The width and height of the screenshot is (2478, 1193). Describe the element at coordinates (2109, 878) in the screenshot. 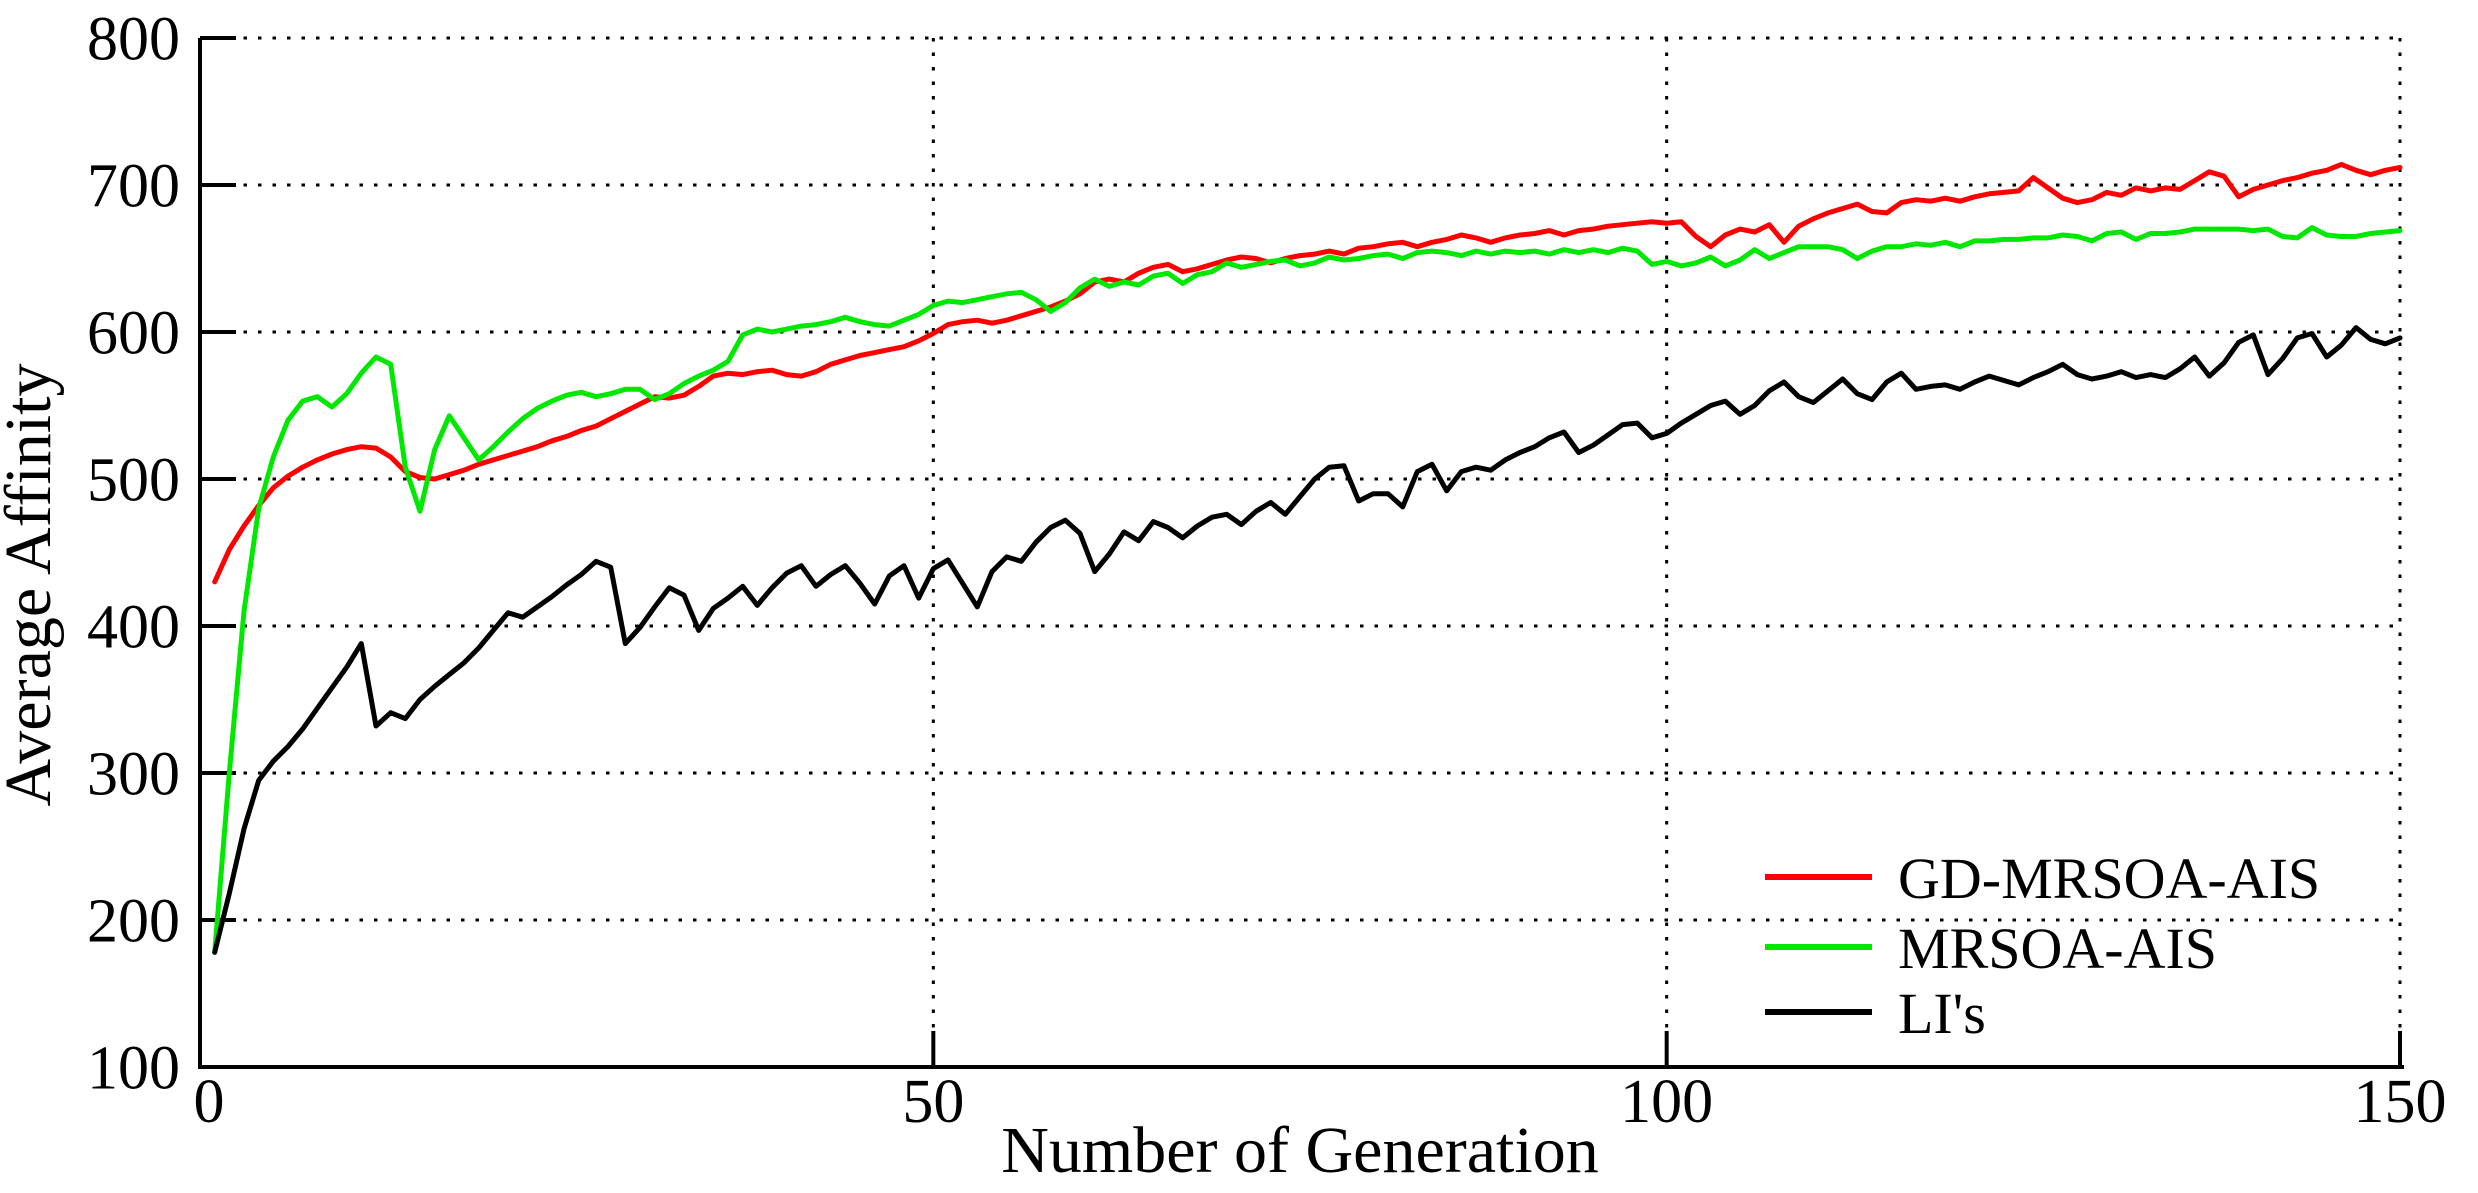

I see `legend-label-gd-mrsoa-ais: GD-MRSOA-AIS` at that location.